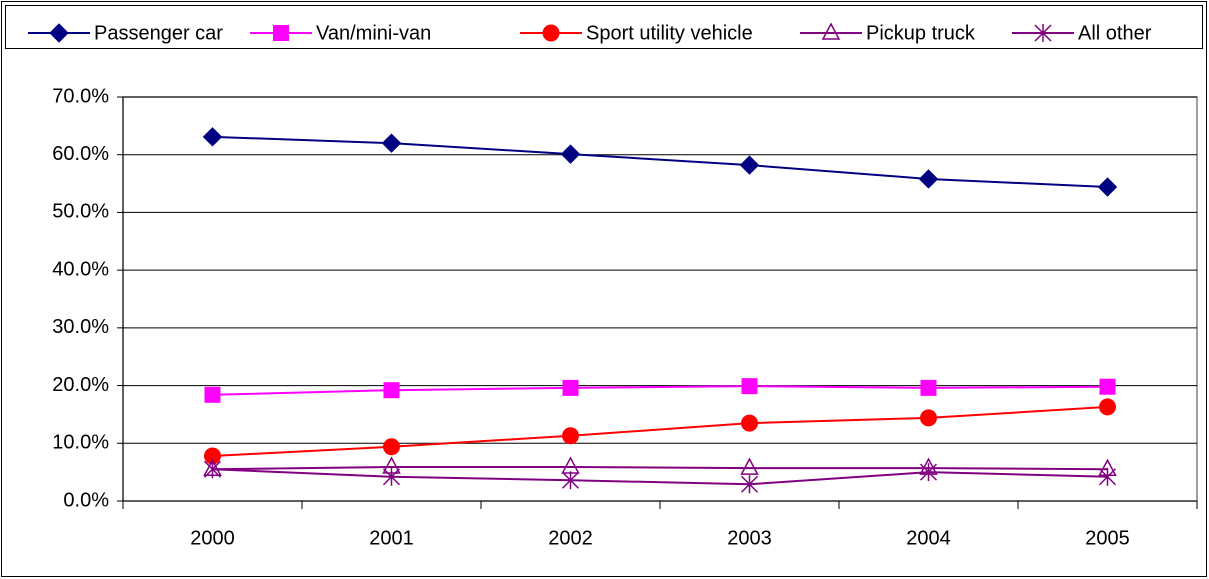  What do you see at coordinates (921, 33) in the screenshot?
I see `legend-label: Pickup truck` at bounding box center [921, 33].